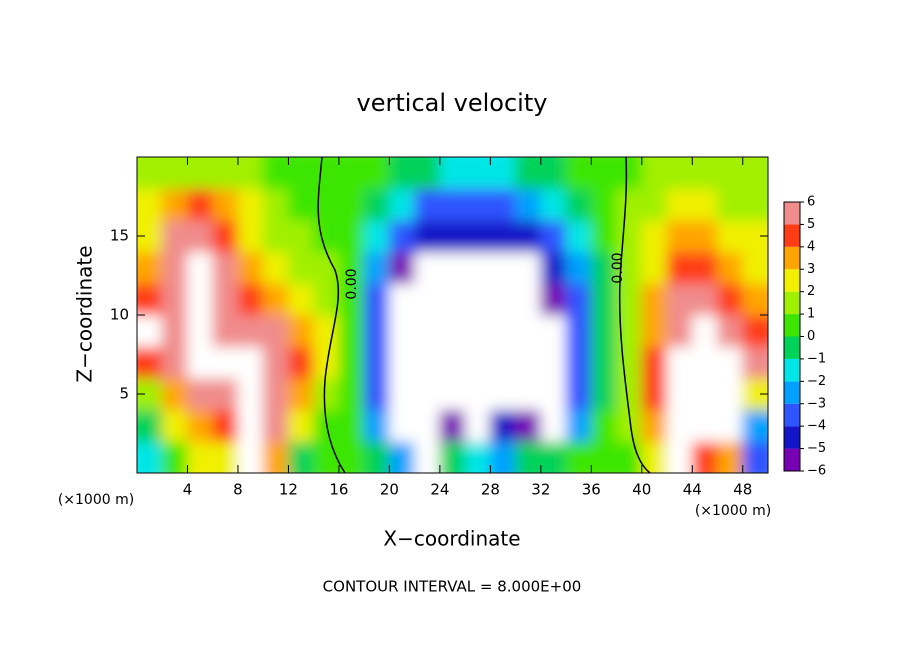 This screenshot has height=658, width=904. I want to click on x-unit: (×1000 m), so click(96, 500).